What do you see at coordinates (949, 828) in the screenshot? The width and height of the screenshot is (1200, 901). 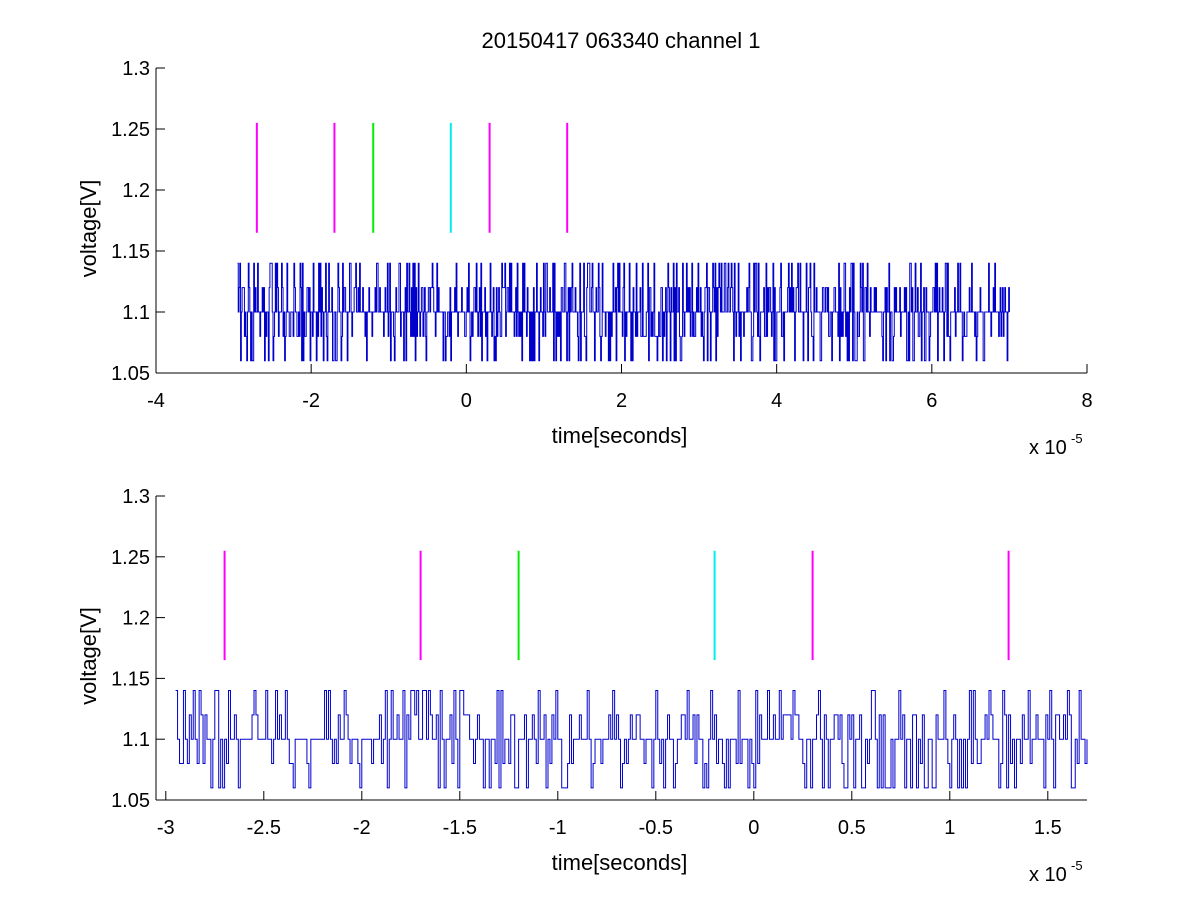 I see `bottom-x-tick-label: 1` at bounding box center [949, 828].